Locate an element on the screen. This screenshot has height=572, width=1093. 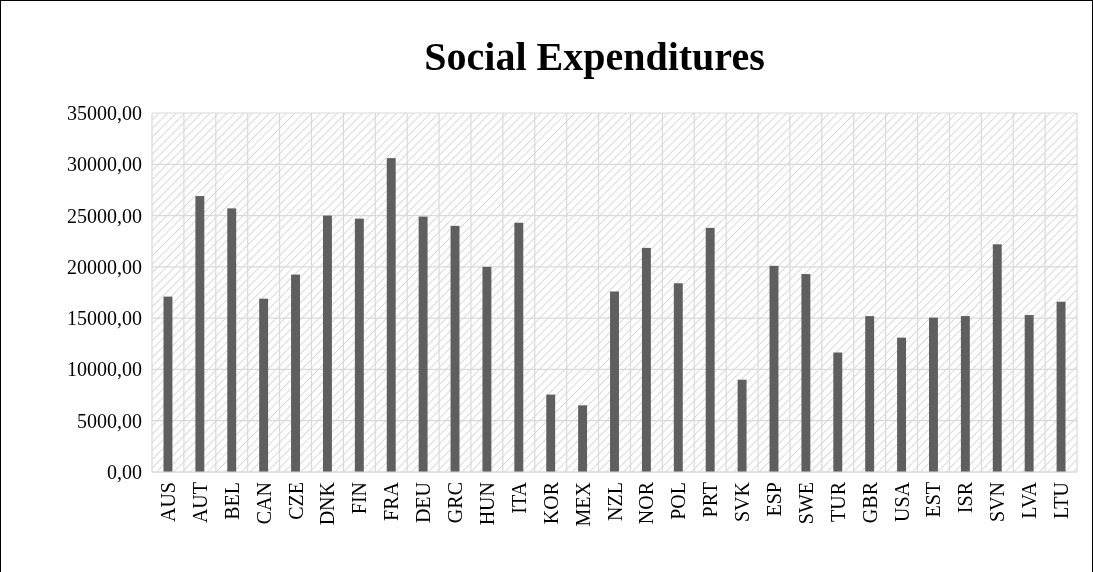
x-tick-label: CAN is located at coordinates (263, 503).